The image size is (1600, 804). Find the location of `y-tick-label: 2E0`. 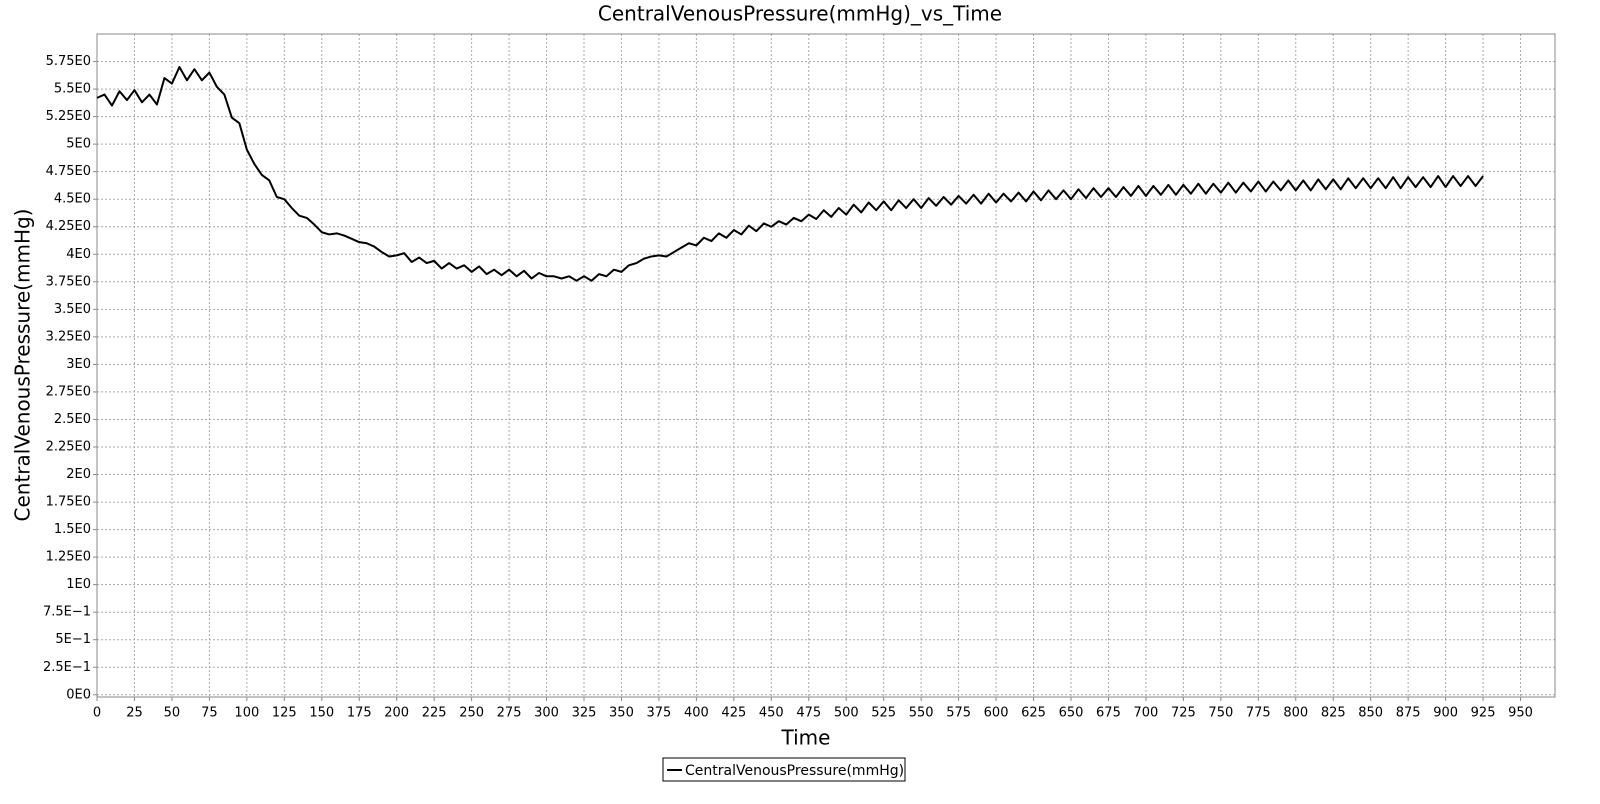

y-tick-label: 2E0 is located at coordinates (78, 474).